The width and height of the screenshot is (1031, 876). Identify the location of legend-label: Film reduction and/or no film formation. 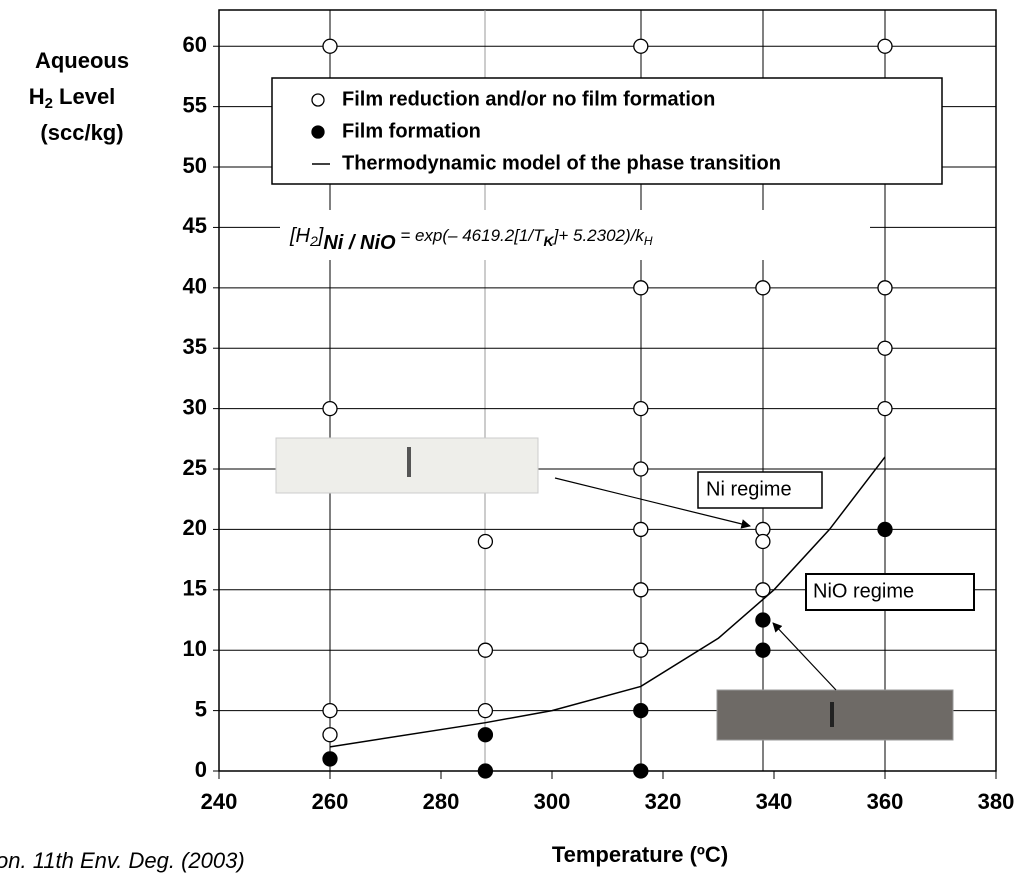
(528, 99).